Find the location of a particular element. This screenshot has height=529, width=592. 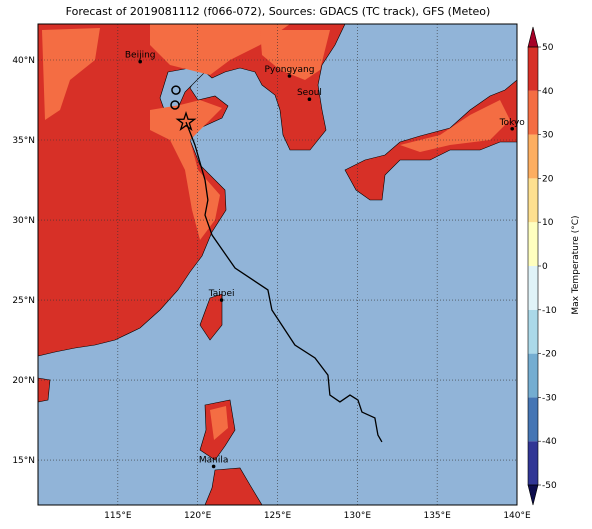

hainan is located at coordinates (44, 390).